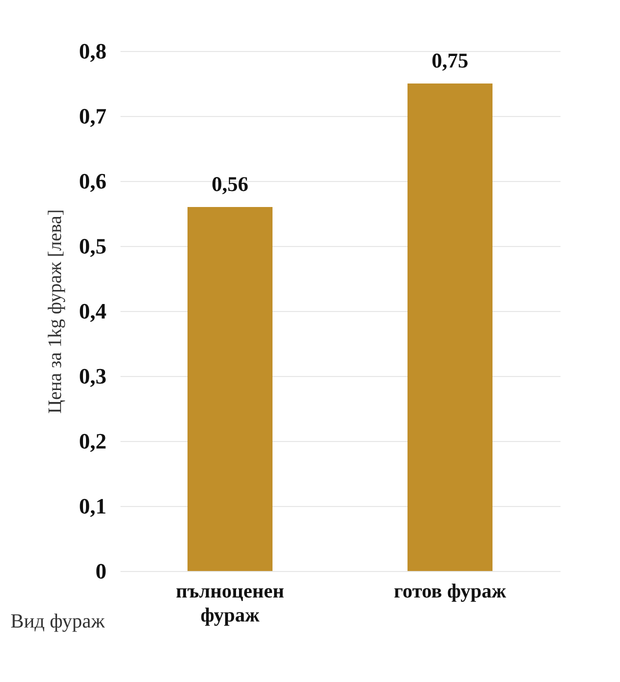 This screenshot has width=620, height=682. Describe the element at coordinates (92, 116) in the screenshot. I see `y-tick-label: 0,7` at that location.